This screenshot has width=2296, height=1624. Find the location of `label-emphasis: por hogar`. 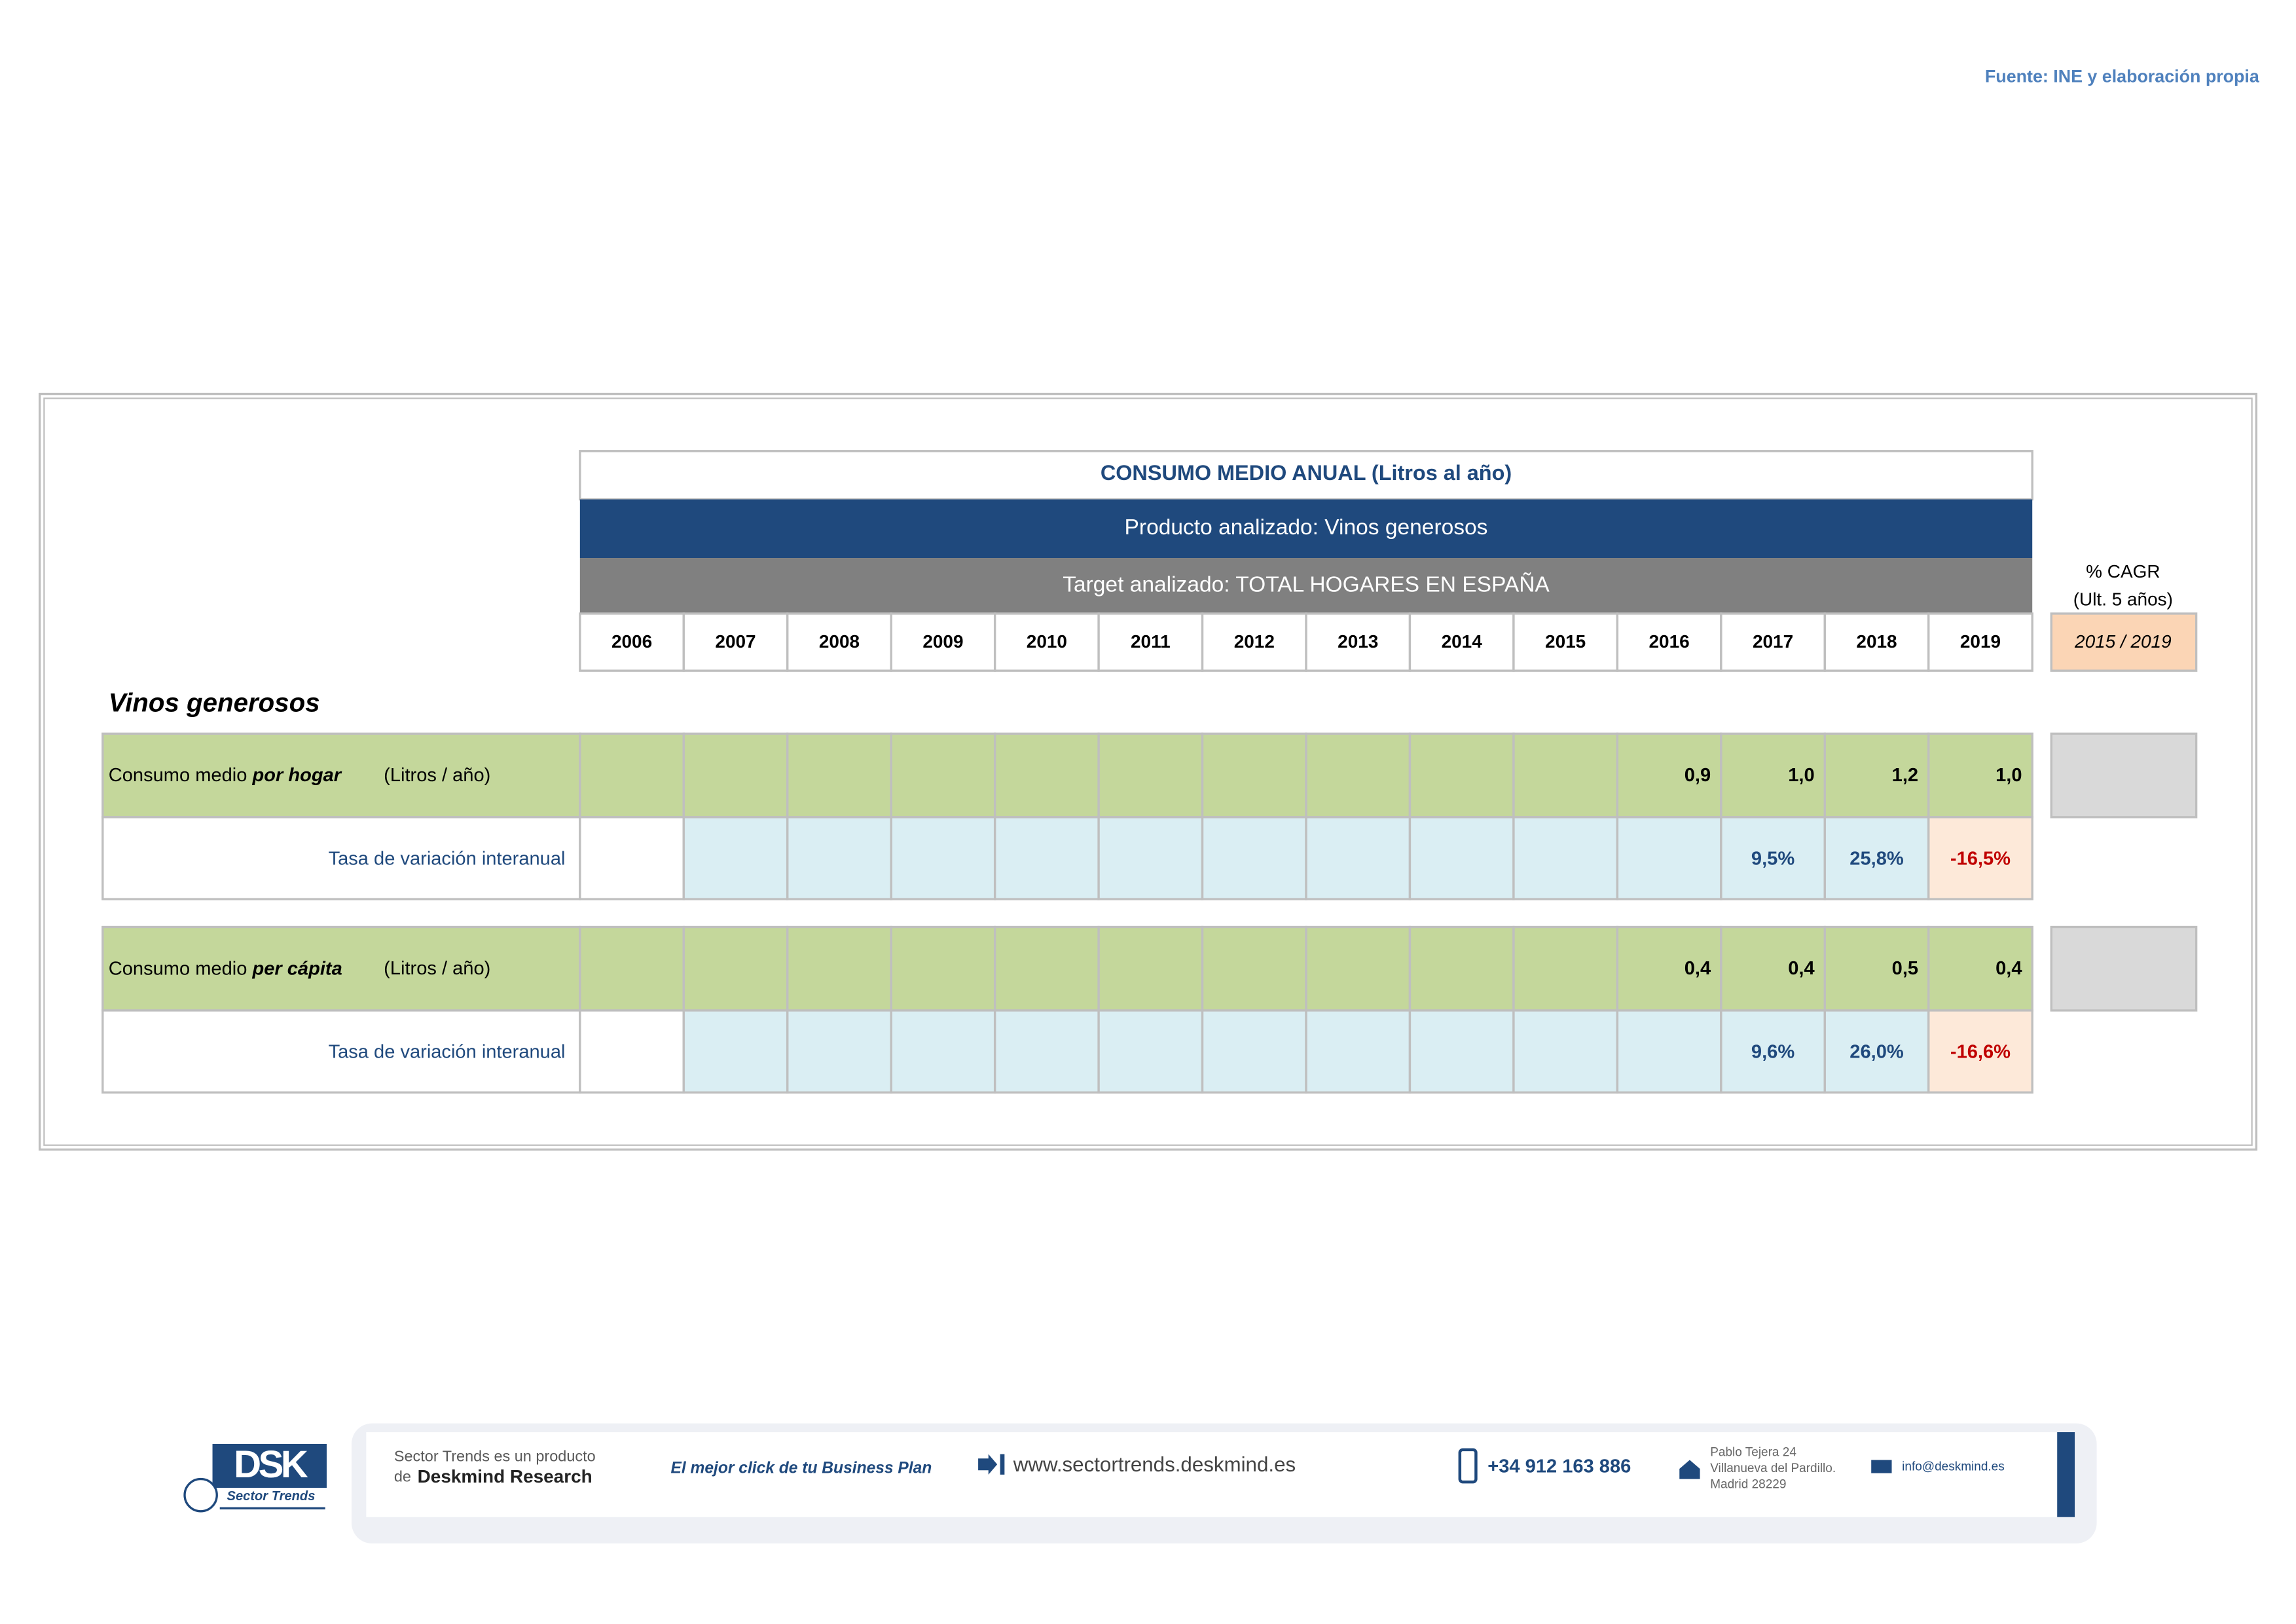

label-emphasis: por hogar is located at coordinates (296, 775).